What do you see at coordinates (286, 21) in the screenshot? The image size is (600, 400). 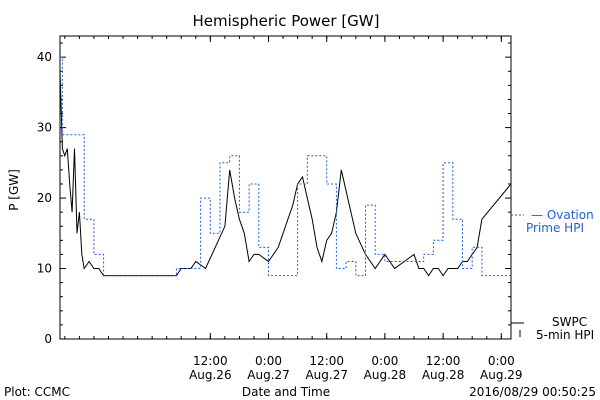 I see `chart-title: Hemispheric Power [GW]` at bounding box center [286, 21].